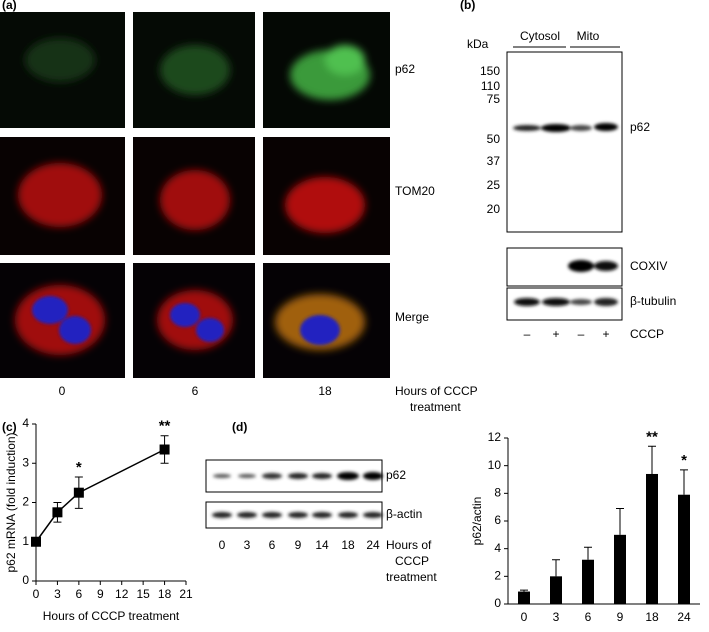  I want to click on column-label: 6, so click(195, 391).